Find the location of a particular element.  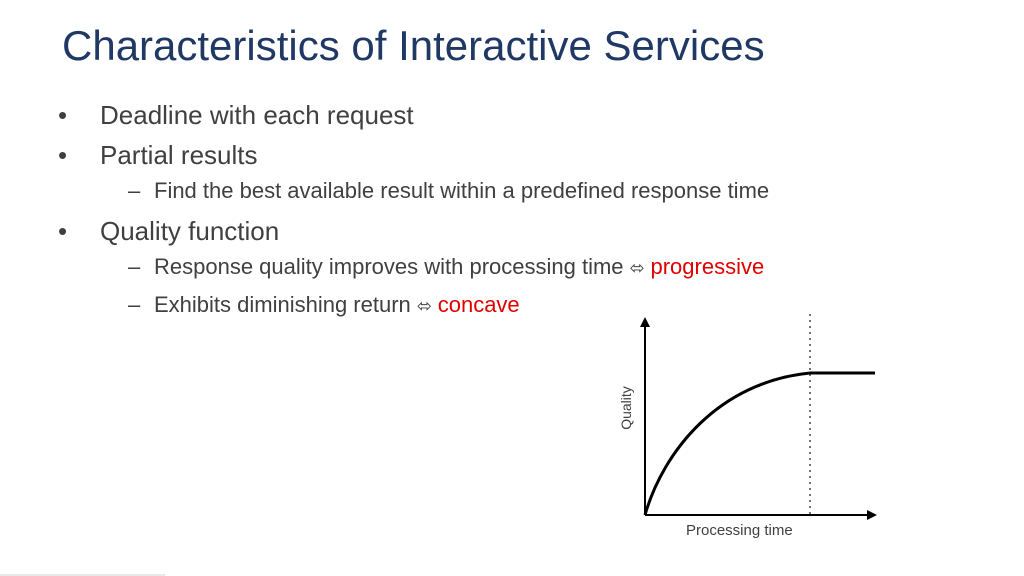

bullet-item: • Partial results is located at coordinates (508, 156).